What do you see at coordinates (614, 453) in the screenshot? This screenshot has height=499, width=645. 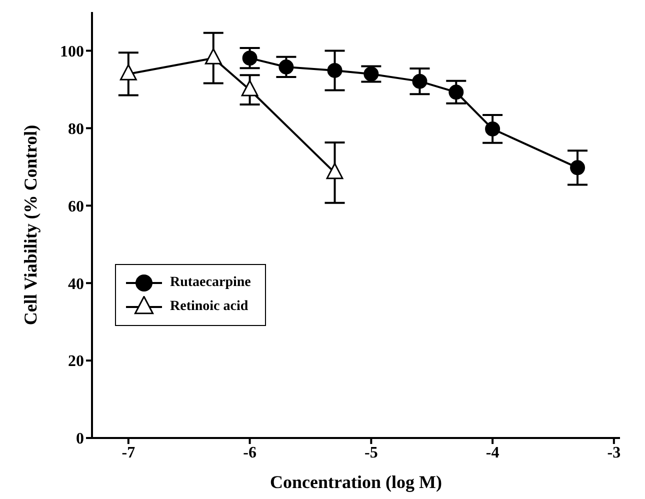 I see `x-tick-label: -3` at bounding box center [614, 453].